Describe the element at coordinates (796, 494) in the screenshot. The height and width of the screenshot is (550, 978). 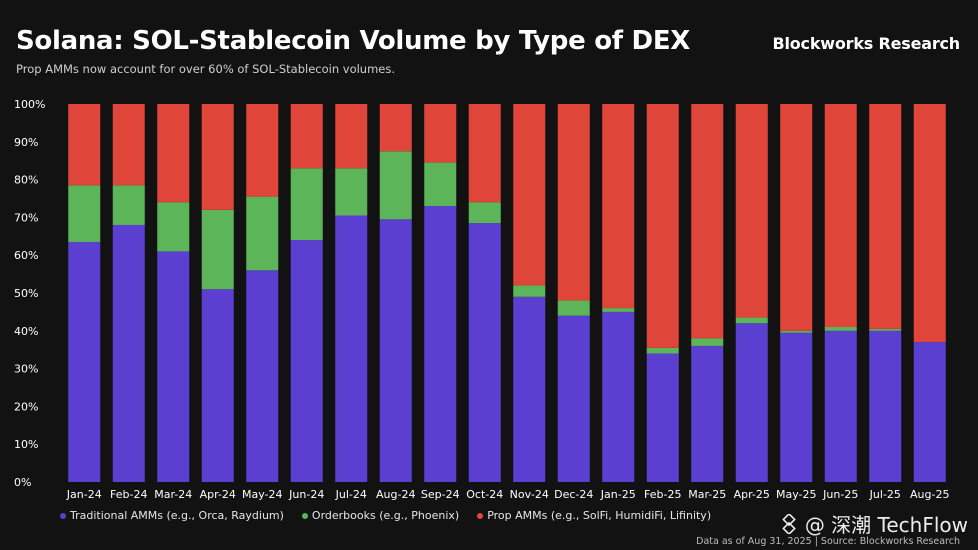
I see `x-tick-label: May-25` at that location.